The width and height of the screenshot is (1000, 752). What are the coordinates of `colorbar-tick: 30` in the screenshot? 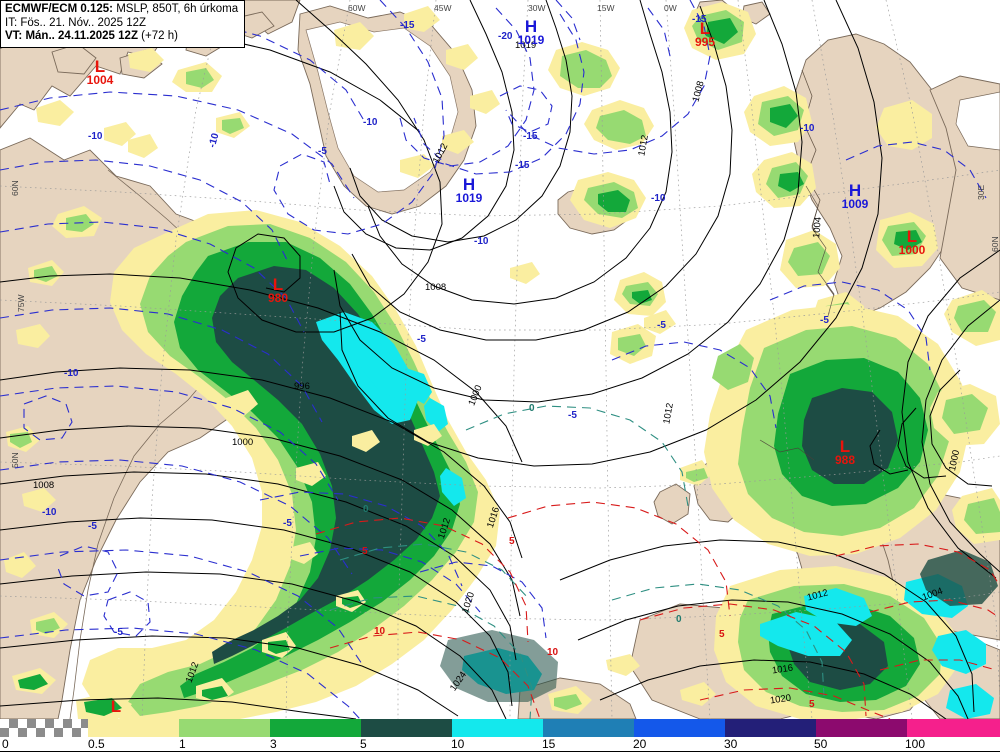 It's located at (731, 744).